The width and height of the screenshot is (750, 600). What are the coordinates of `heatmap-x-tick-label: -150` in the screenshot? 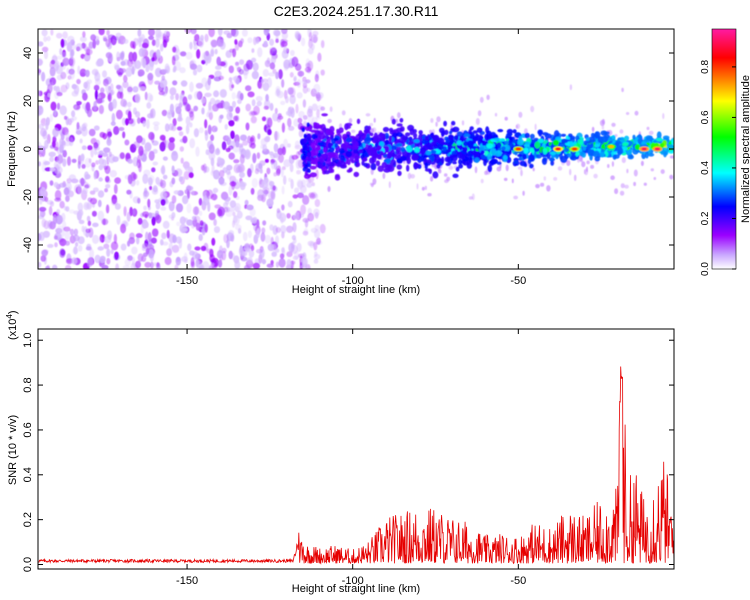 It's located at (187, 281).